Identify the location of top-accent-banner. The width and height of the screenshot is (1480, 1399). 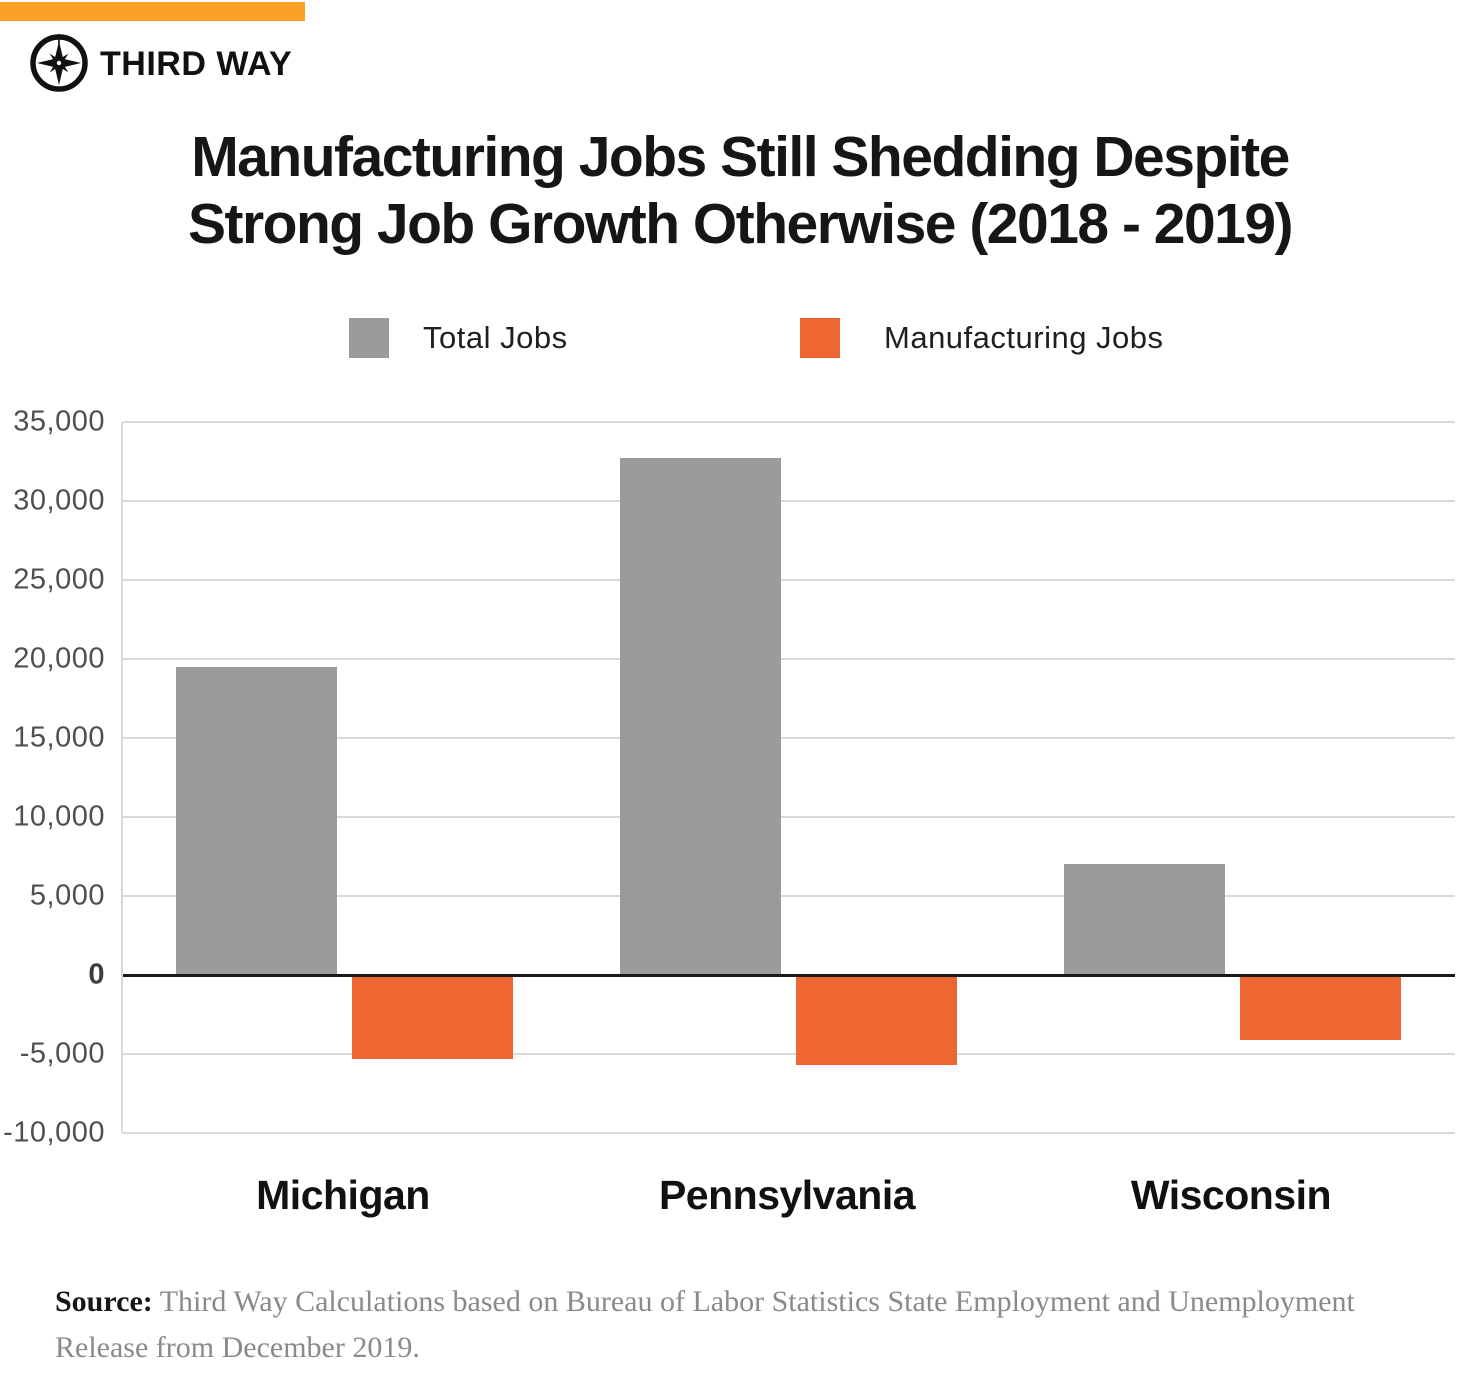
(152, 11).